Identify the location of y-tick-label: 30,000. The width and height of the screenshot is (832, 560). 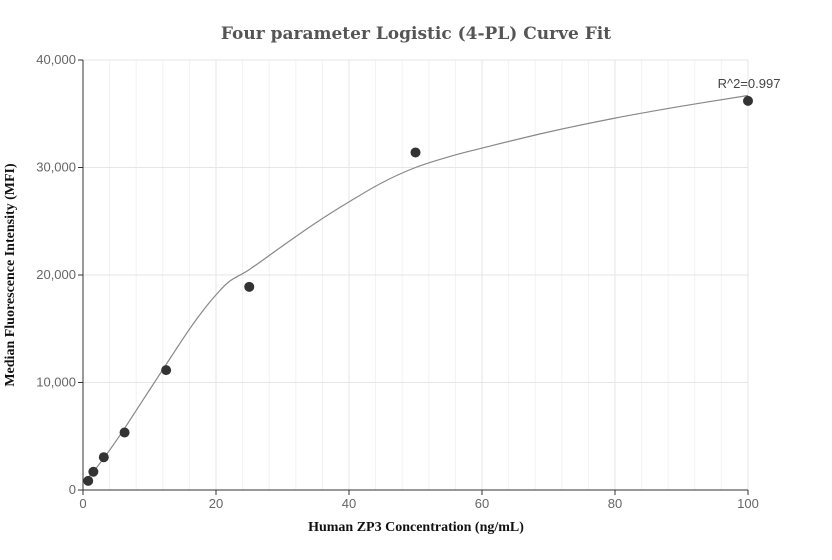
(56, 167).